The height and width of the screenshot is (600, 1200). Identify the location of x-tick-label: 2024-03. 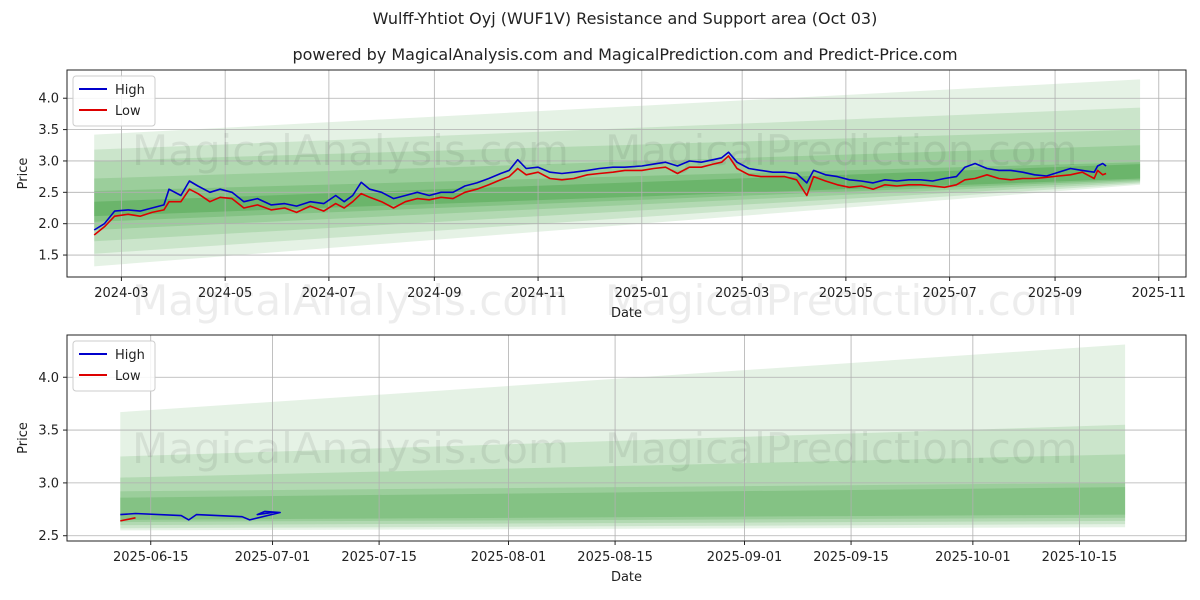
(121, 293).